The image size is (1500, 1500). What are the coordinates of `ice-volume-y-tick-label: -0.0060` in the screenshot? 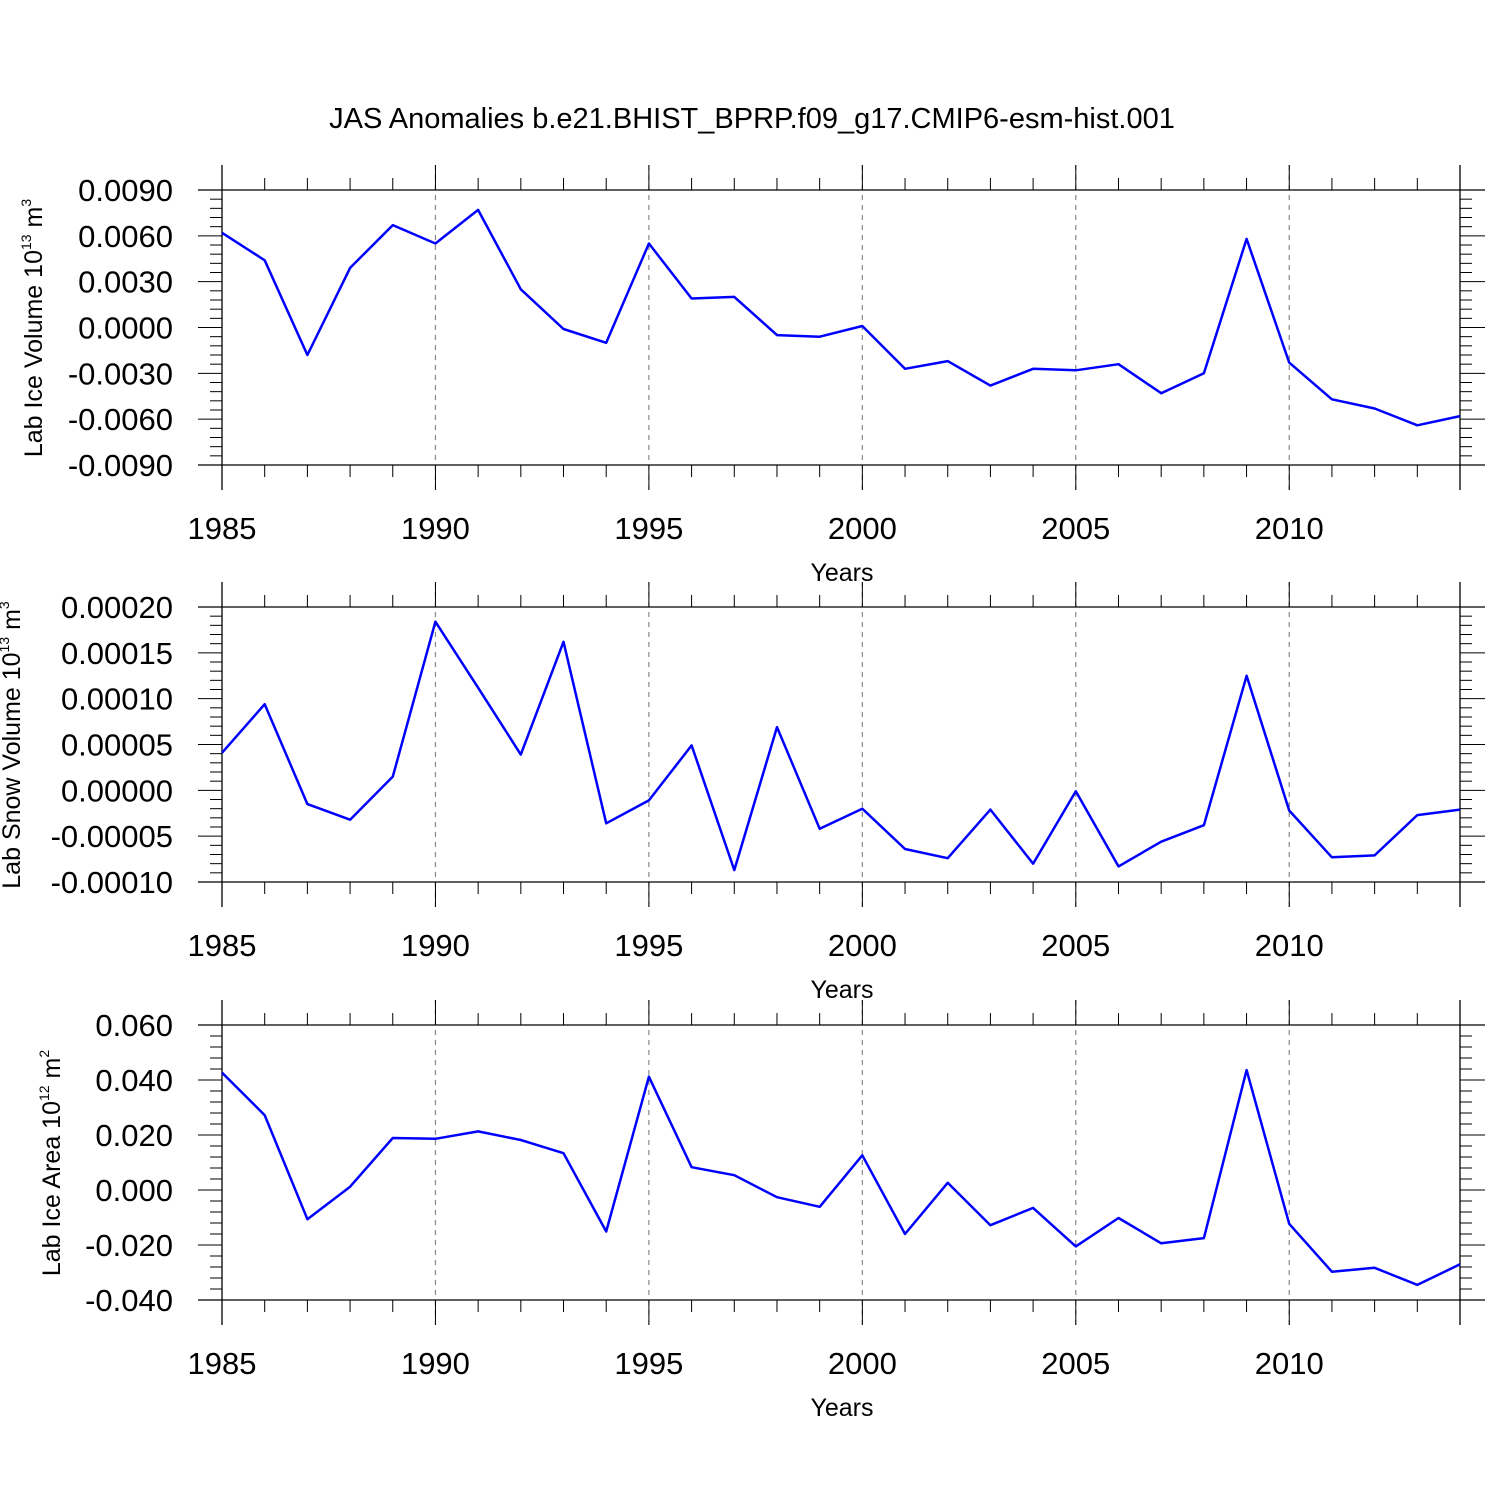 It's located at (120, 419).